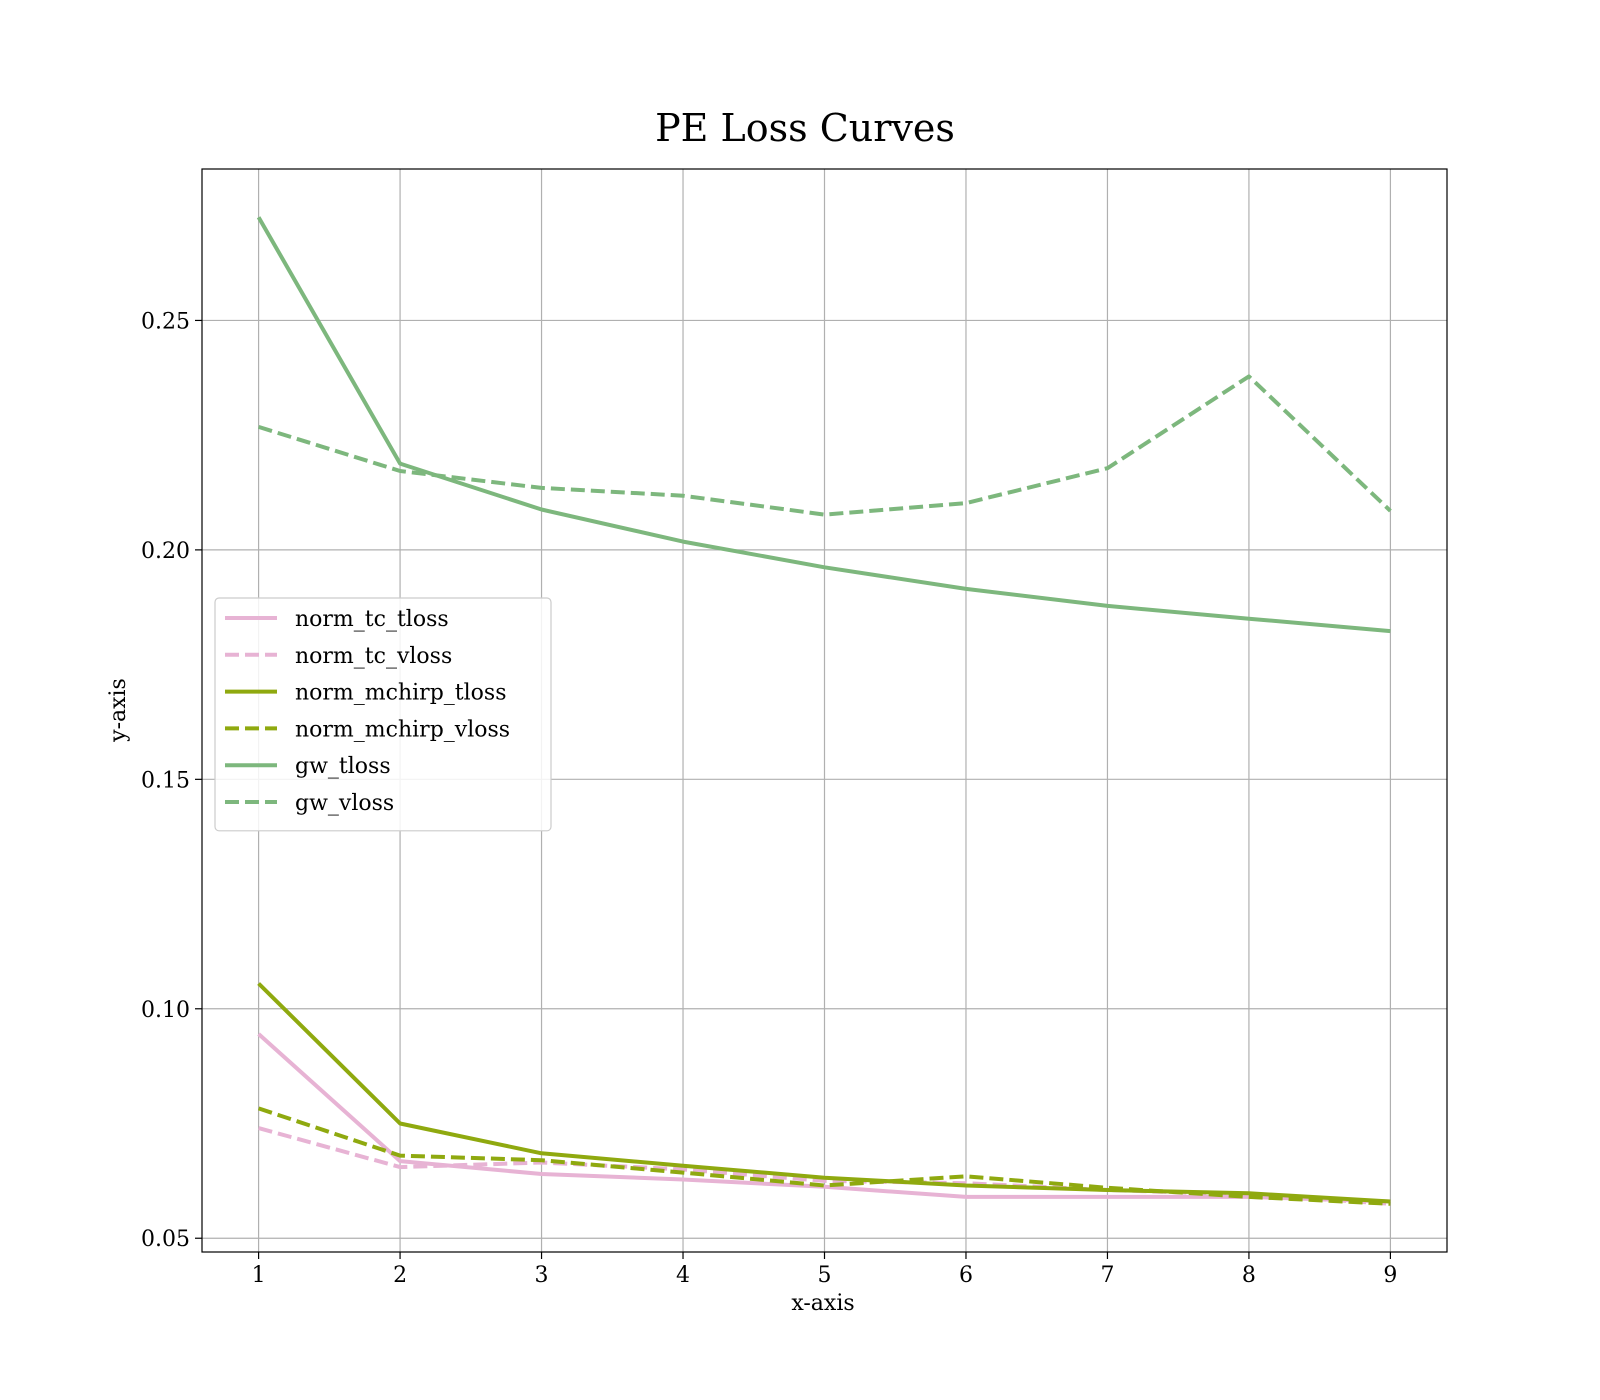 Image resolution: width=1600 pixels, height=1400 pixels. I want to click on x-tick-label: 5, so click(825, 1275).